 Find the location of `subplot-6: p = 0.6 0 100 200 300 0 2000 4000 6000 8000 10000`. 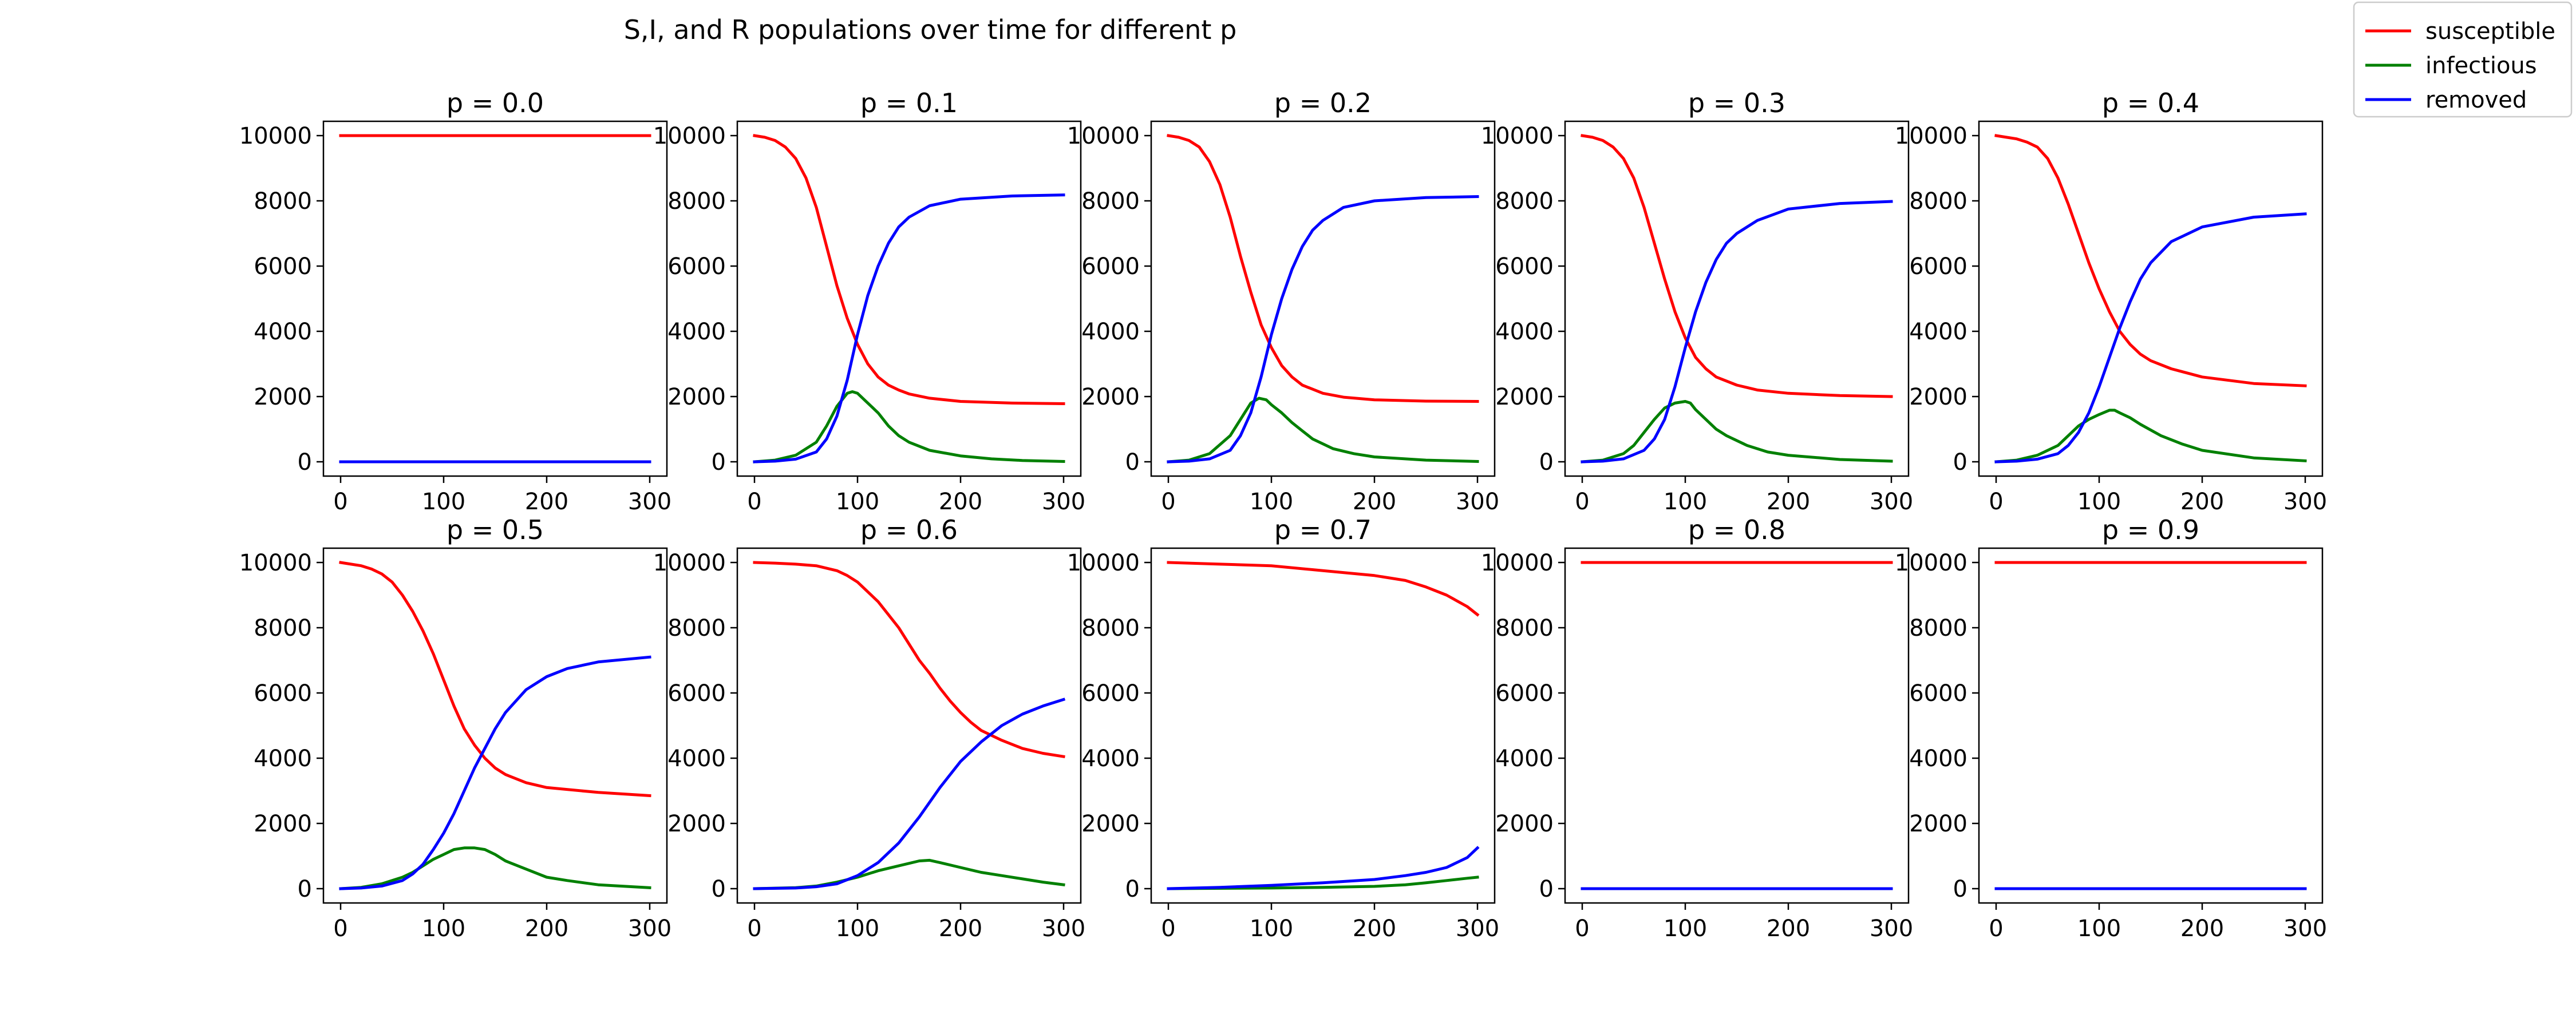

subplot-6: p = 0.6 0 100 200 300 0 2000 4000 6000 8000 10000 is located at coordinates (869, 728).